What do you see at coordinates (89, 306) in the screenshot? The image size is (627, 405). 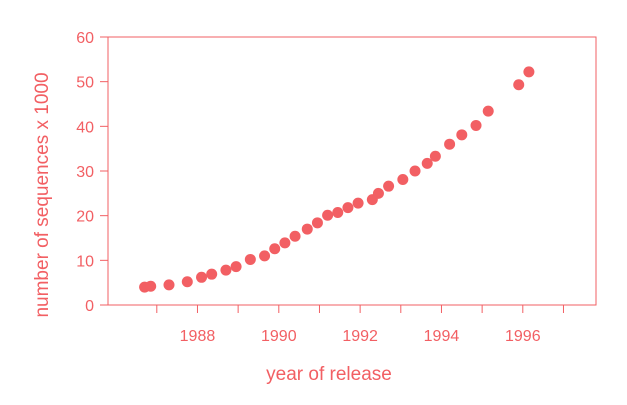 I see `y-tick-label: 0` at bounding box center [89, 306].